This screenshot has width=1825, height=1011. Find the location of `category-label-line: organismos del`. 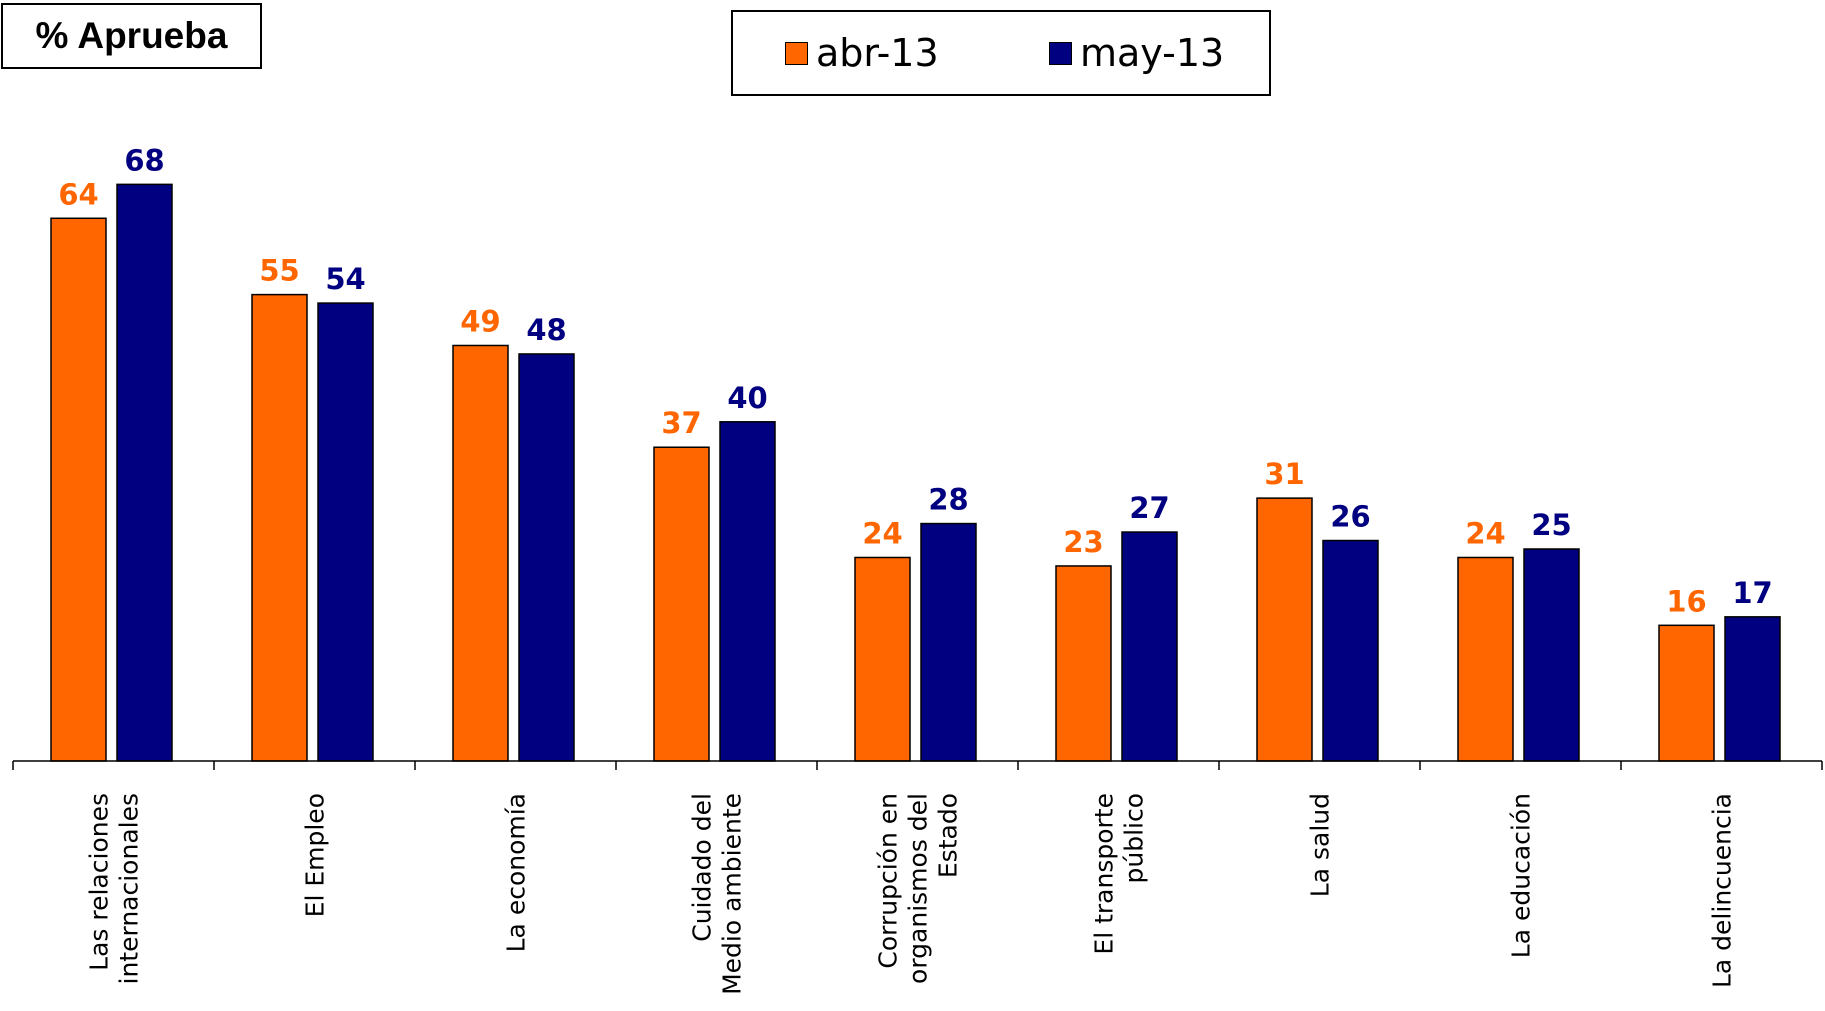

category-label-line: organismos del is located at coordinates (918, 888).